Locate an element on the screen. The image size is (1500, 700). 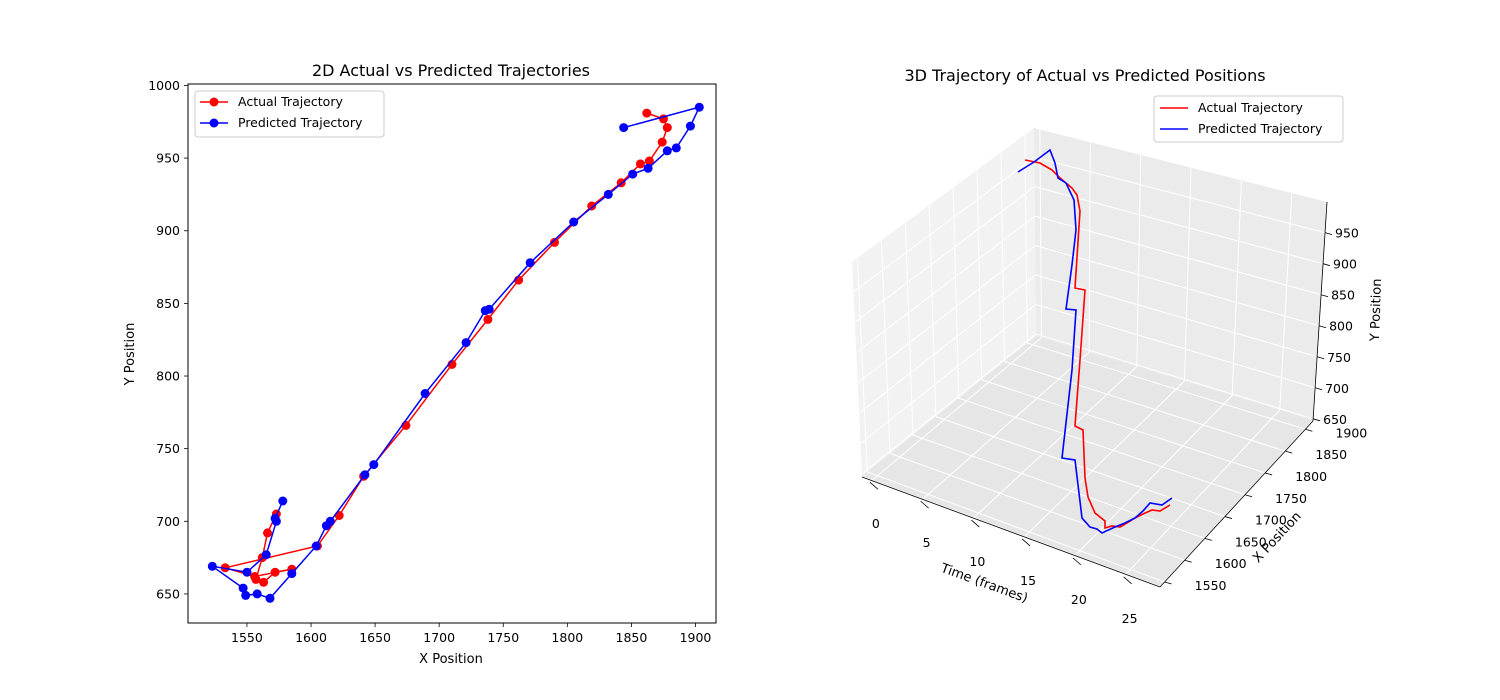
x-position-tick-label: 1750 is located at coordinates (1291, 498).